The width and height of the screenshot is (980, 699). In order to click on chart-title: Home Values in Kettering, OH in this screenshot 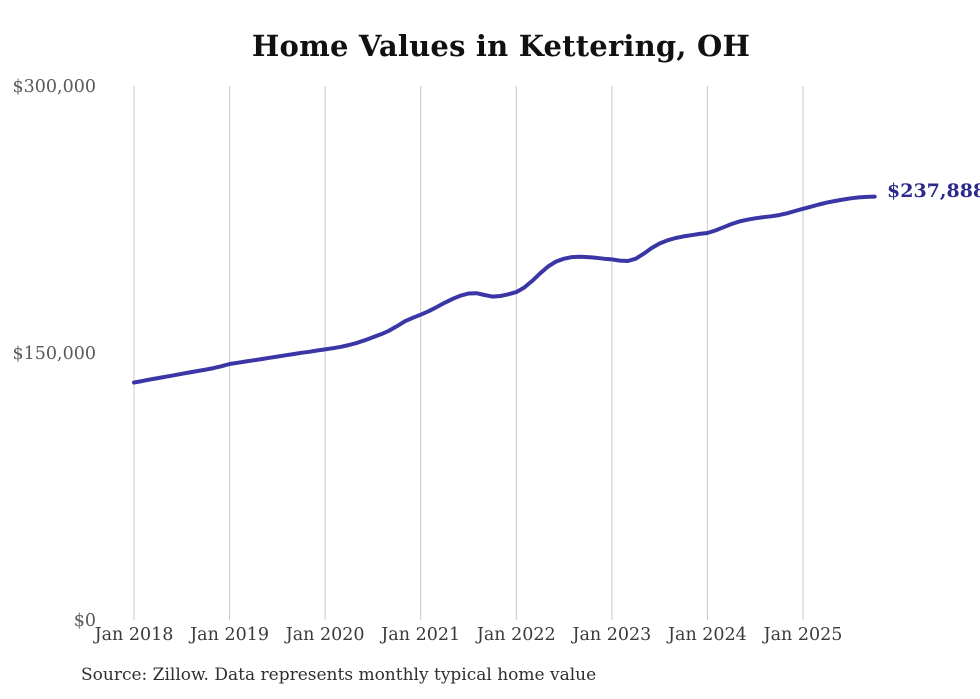, I will do `click(501, 46)`.